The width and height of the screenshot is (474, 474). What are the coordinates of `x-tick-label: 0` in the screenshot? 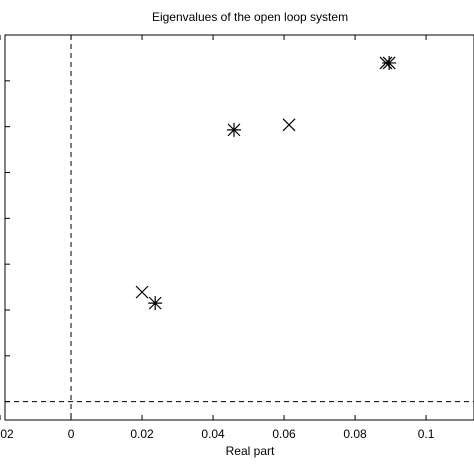 It's located at (71, 434).